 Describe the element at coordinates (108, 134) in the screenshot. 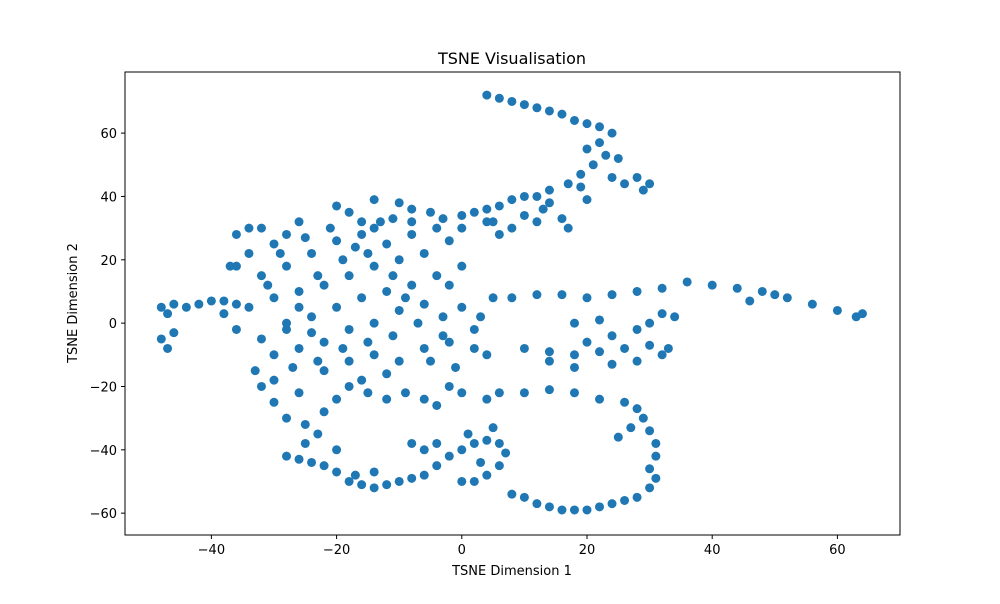

I see `y-tick-label: 60` at that location.